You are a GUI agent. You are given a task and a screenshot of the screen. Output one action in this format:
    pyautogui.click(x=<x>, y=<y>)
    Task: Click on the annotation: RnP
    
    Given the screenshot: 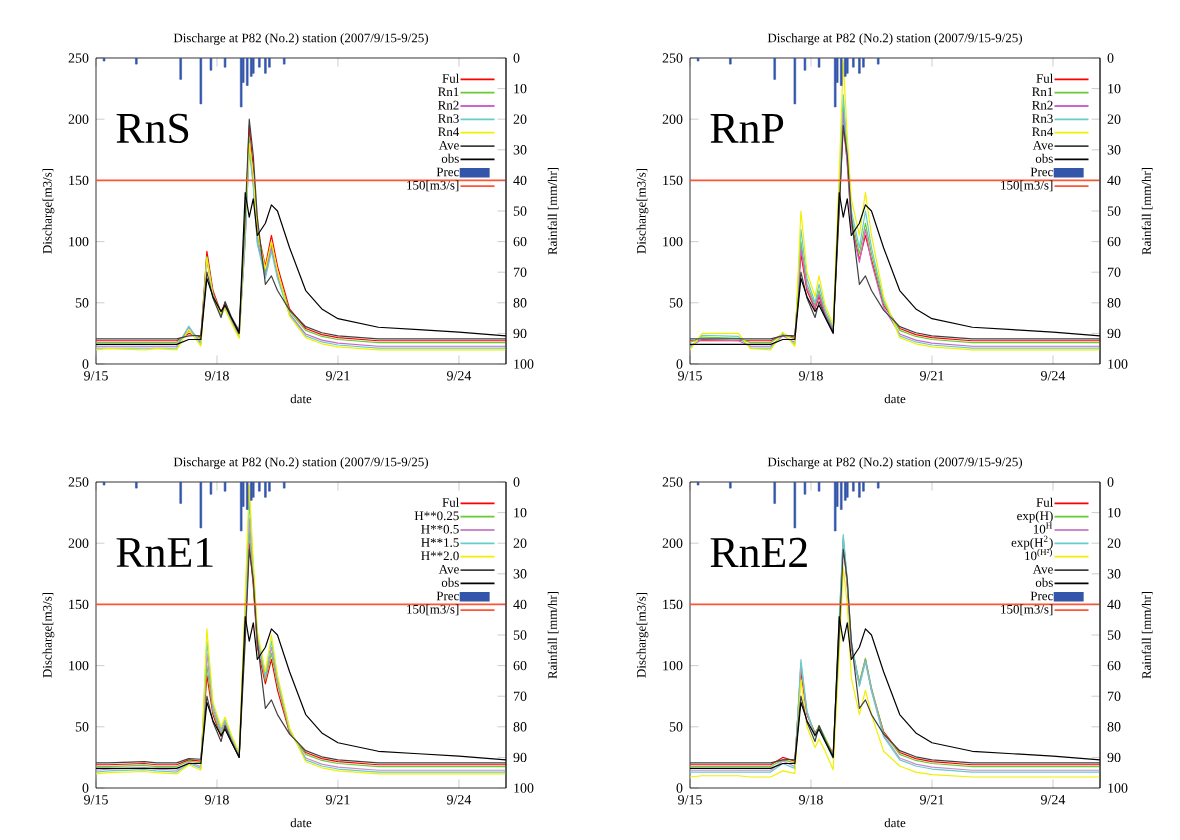 What is the action you would take?
    pyautogui.click(x=747, y=128)
    